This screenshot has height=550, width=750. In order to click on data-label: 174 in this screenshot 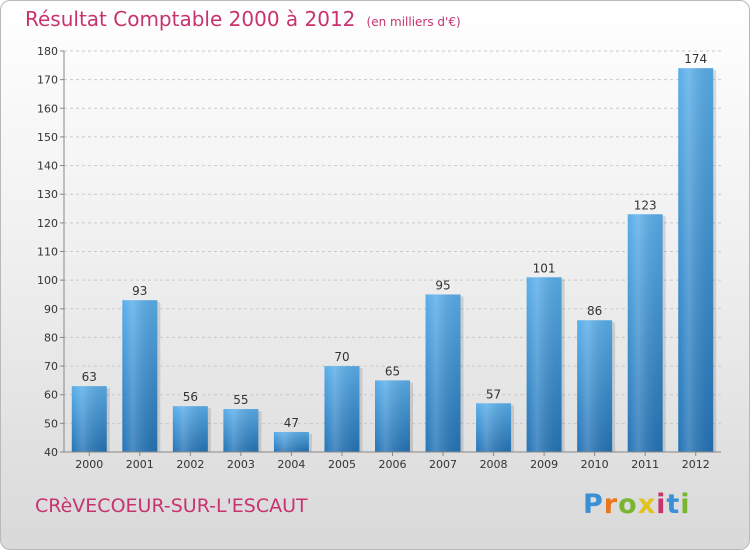, I will do `click(695, 59)`.